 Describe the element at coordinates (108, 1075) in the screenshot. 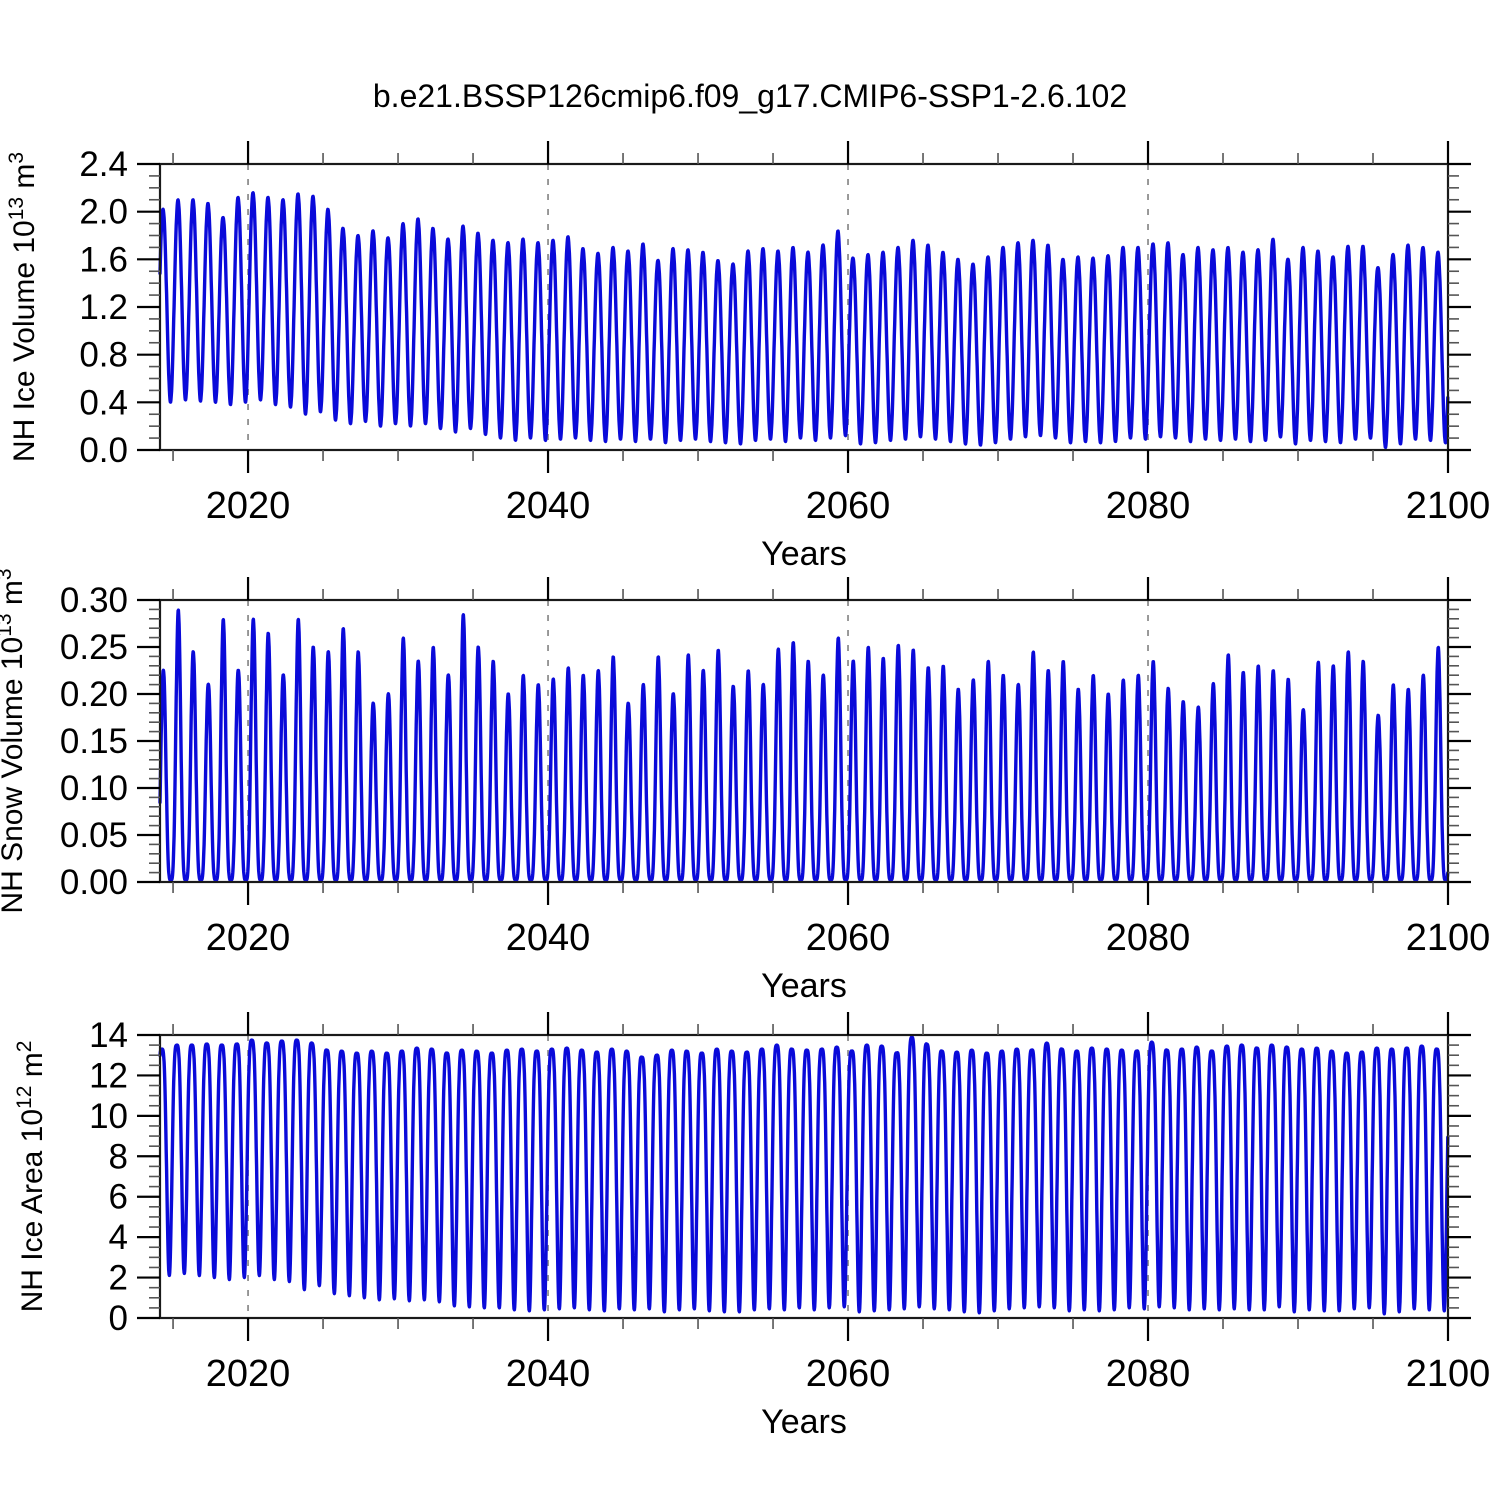

I see `y-tick-label: 12` at that location.